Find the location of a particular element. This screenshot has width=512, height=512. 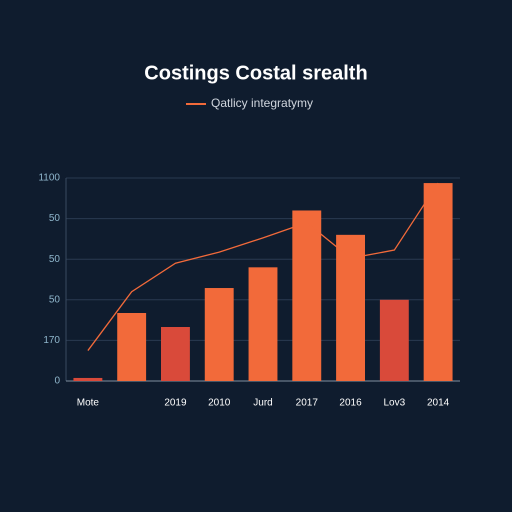

y-tick-label: 170 is located at coordinates (51, 340).